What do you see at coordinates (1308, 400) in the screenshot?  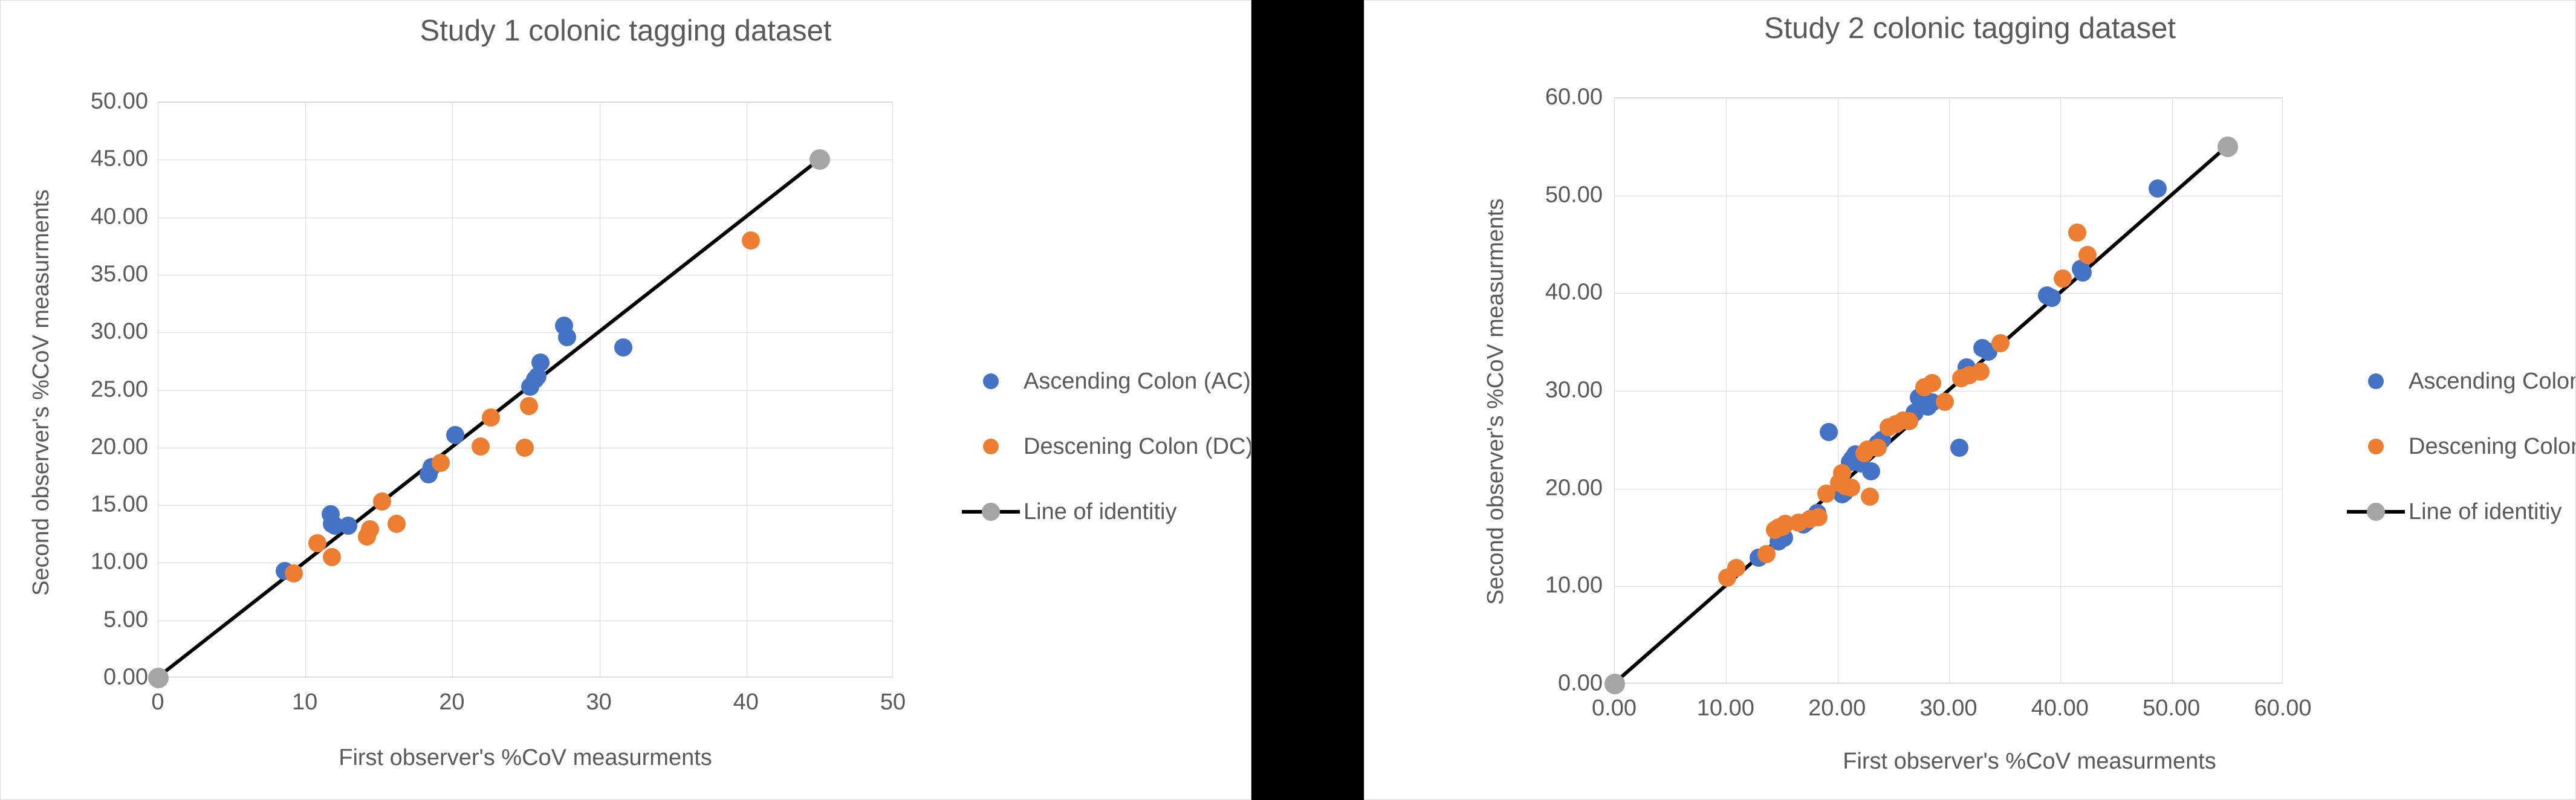 I see `panel-separator` at bounding box center [1308, 400].